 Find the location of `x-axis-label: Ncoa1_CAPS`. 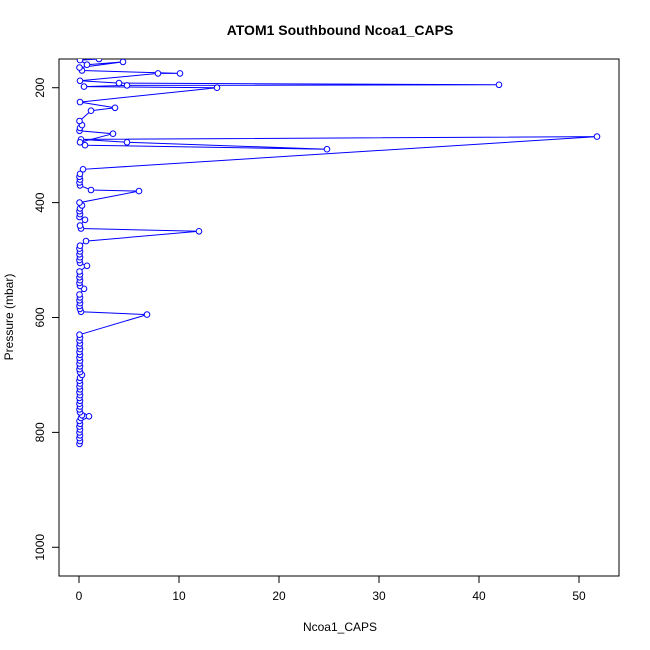

x-axis-label: Ncoa1_CAPS is located at coordinates (340, 627).